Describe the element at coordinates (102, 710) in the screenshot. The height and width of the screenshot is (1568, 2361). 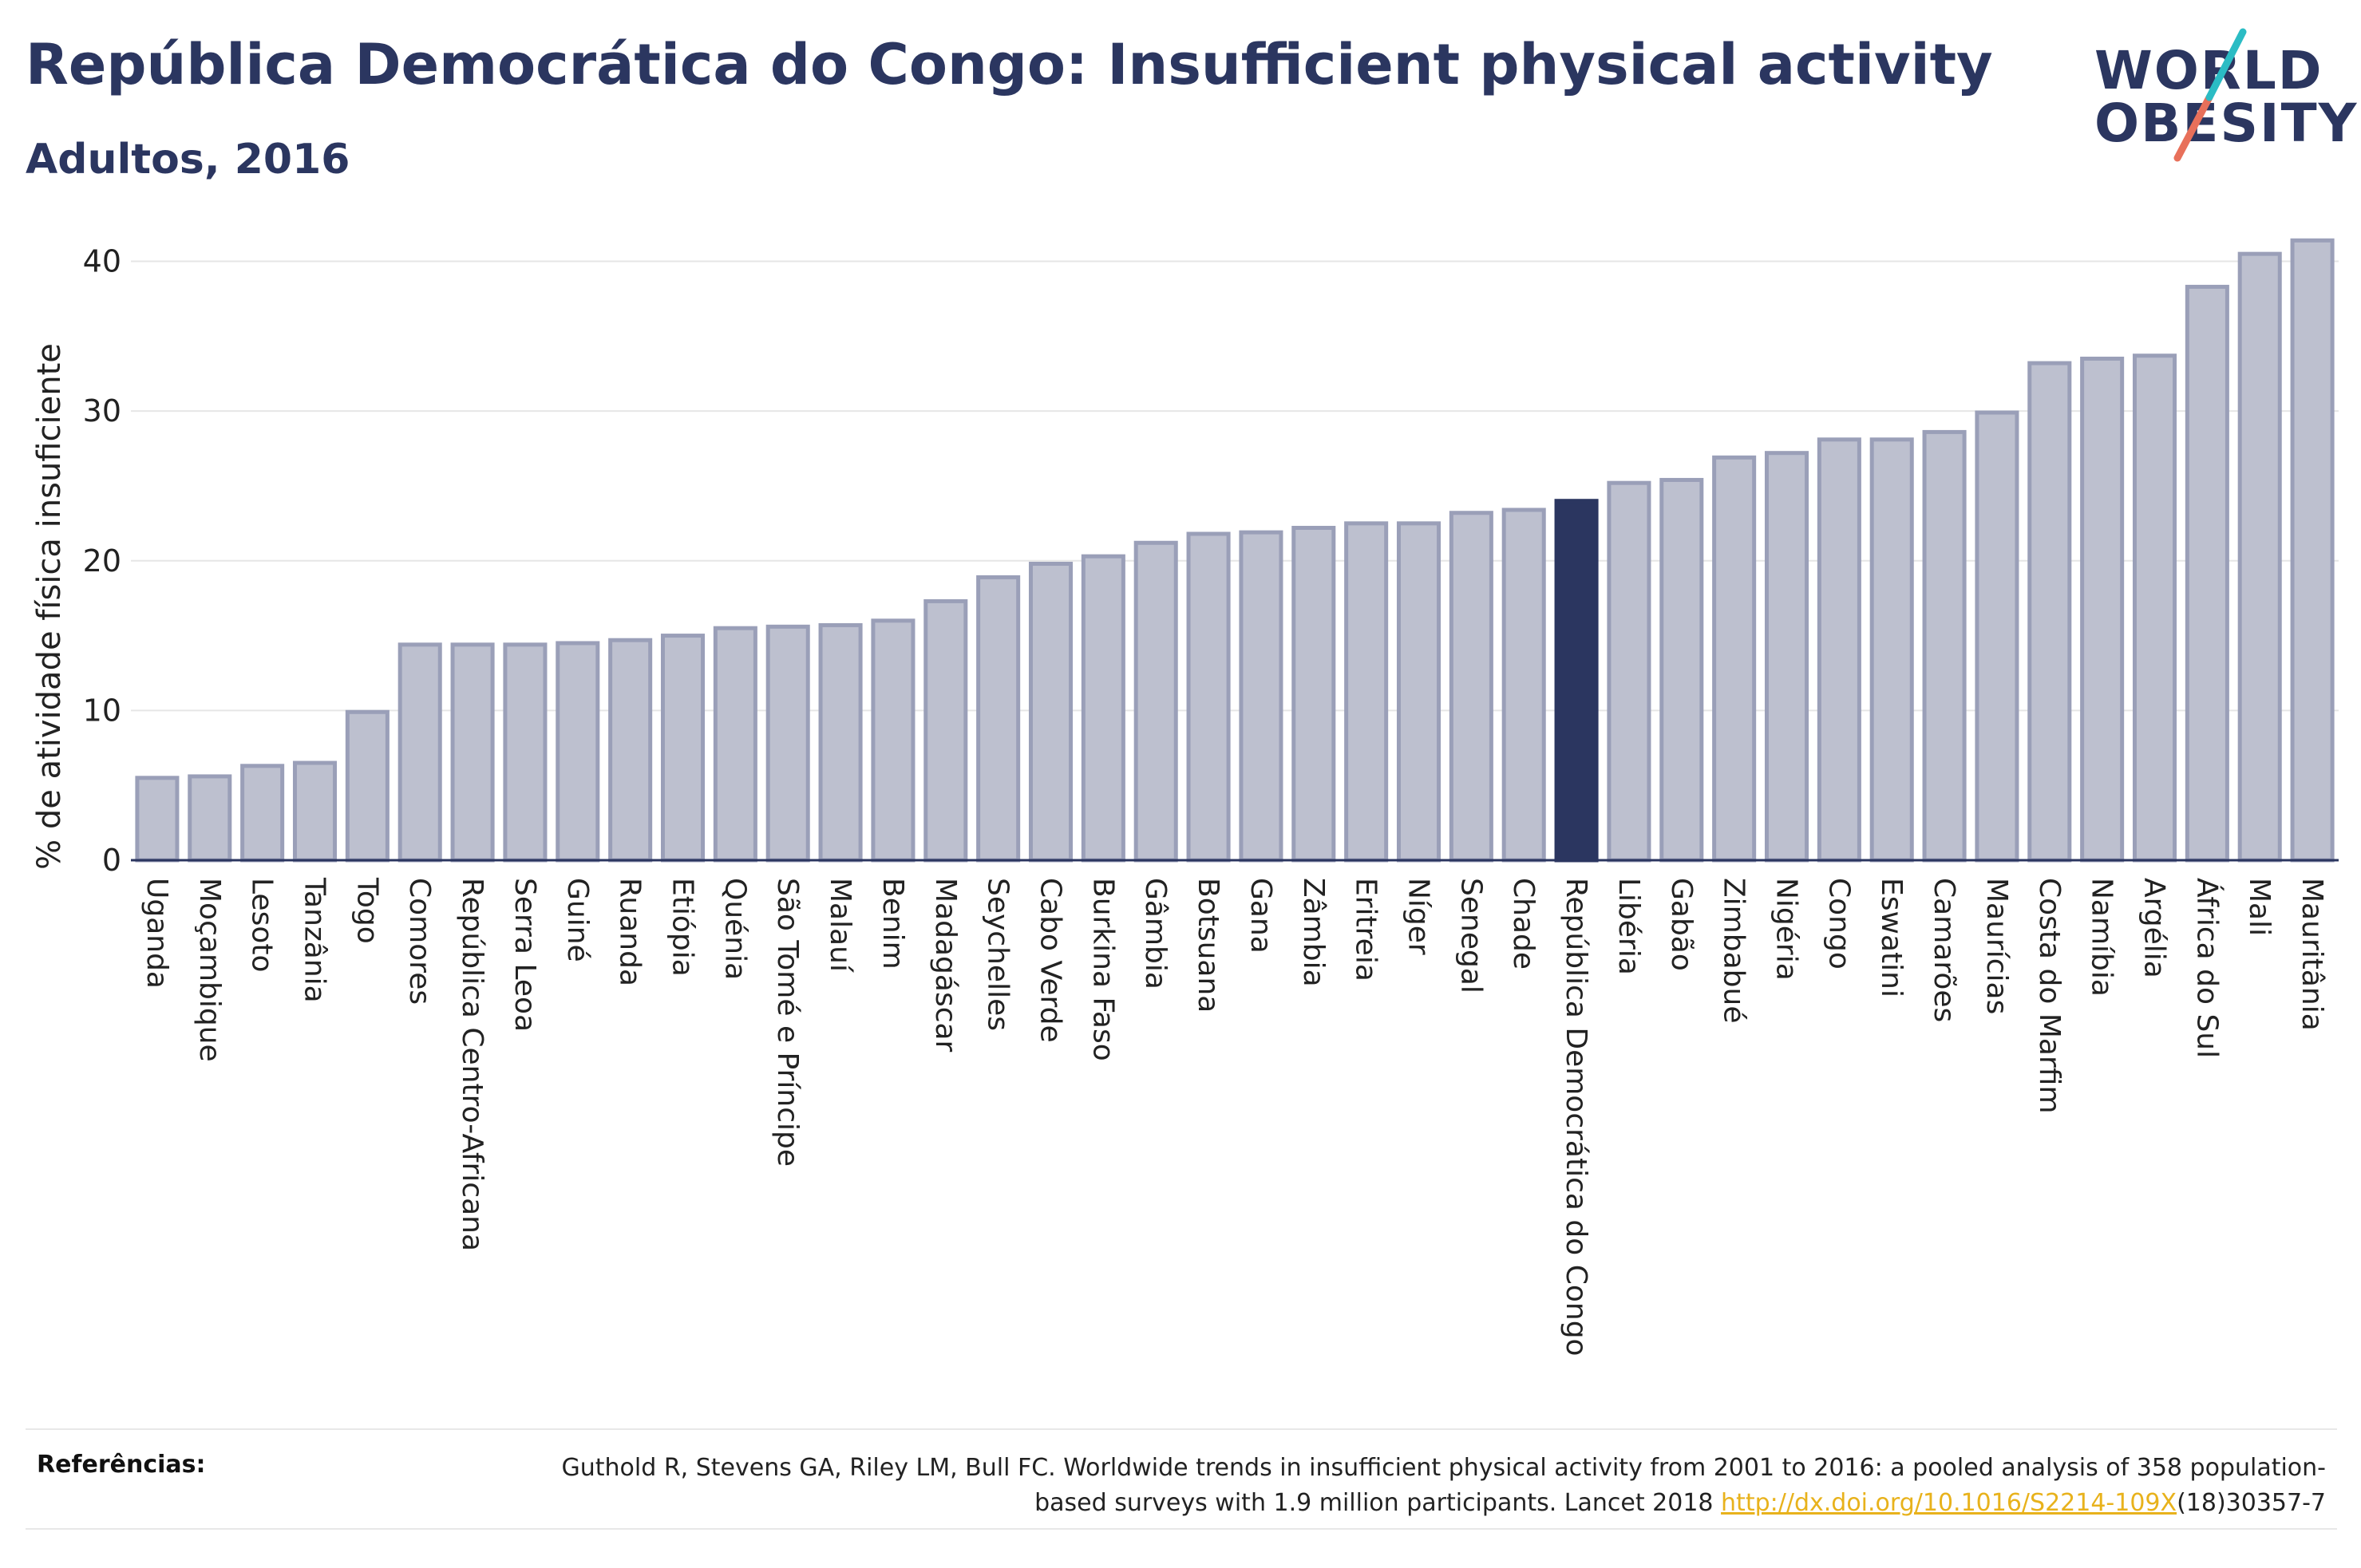
I see `y-tick-label: 10` at that location.